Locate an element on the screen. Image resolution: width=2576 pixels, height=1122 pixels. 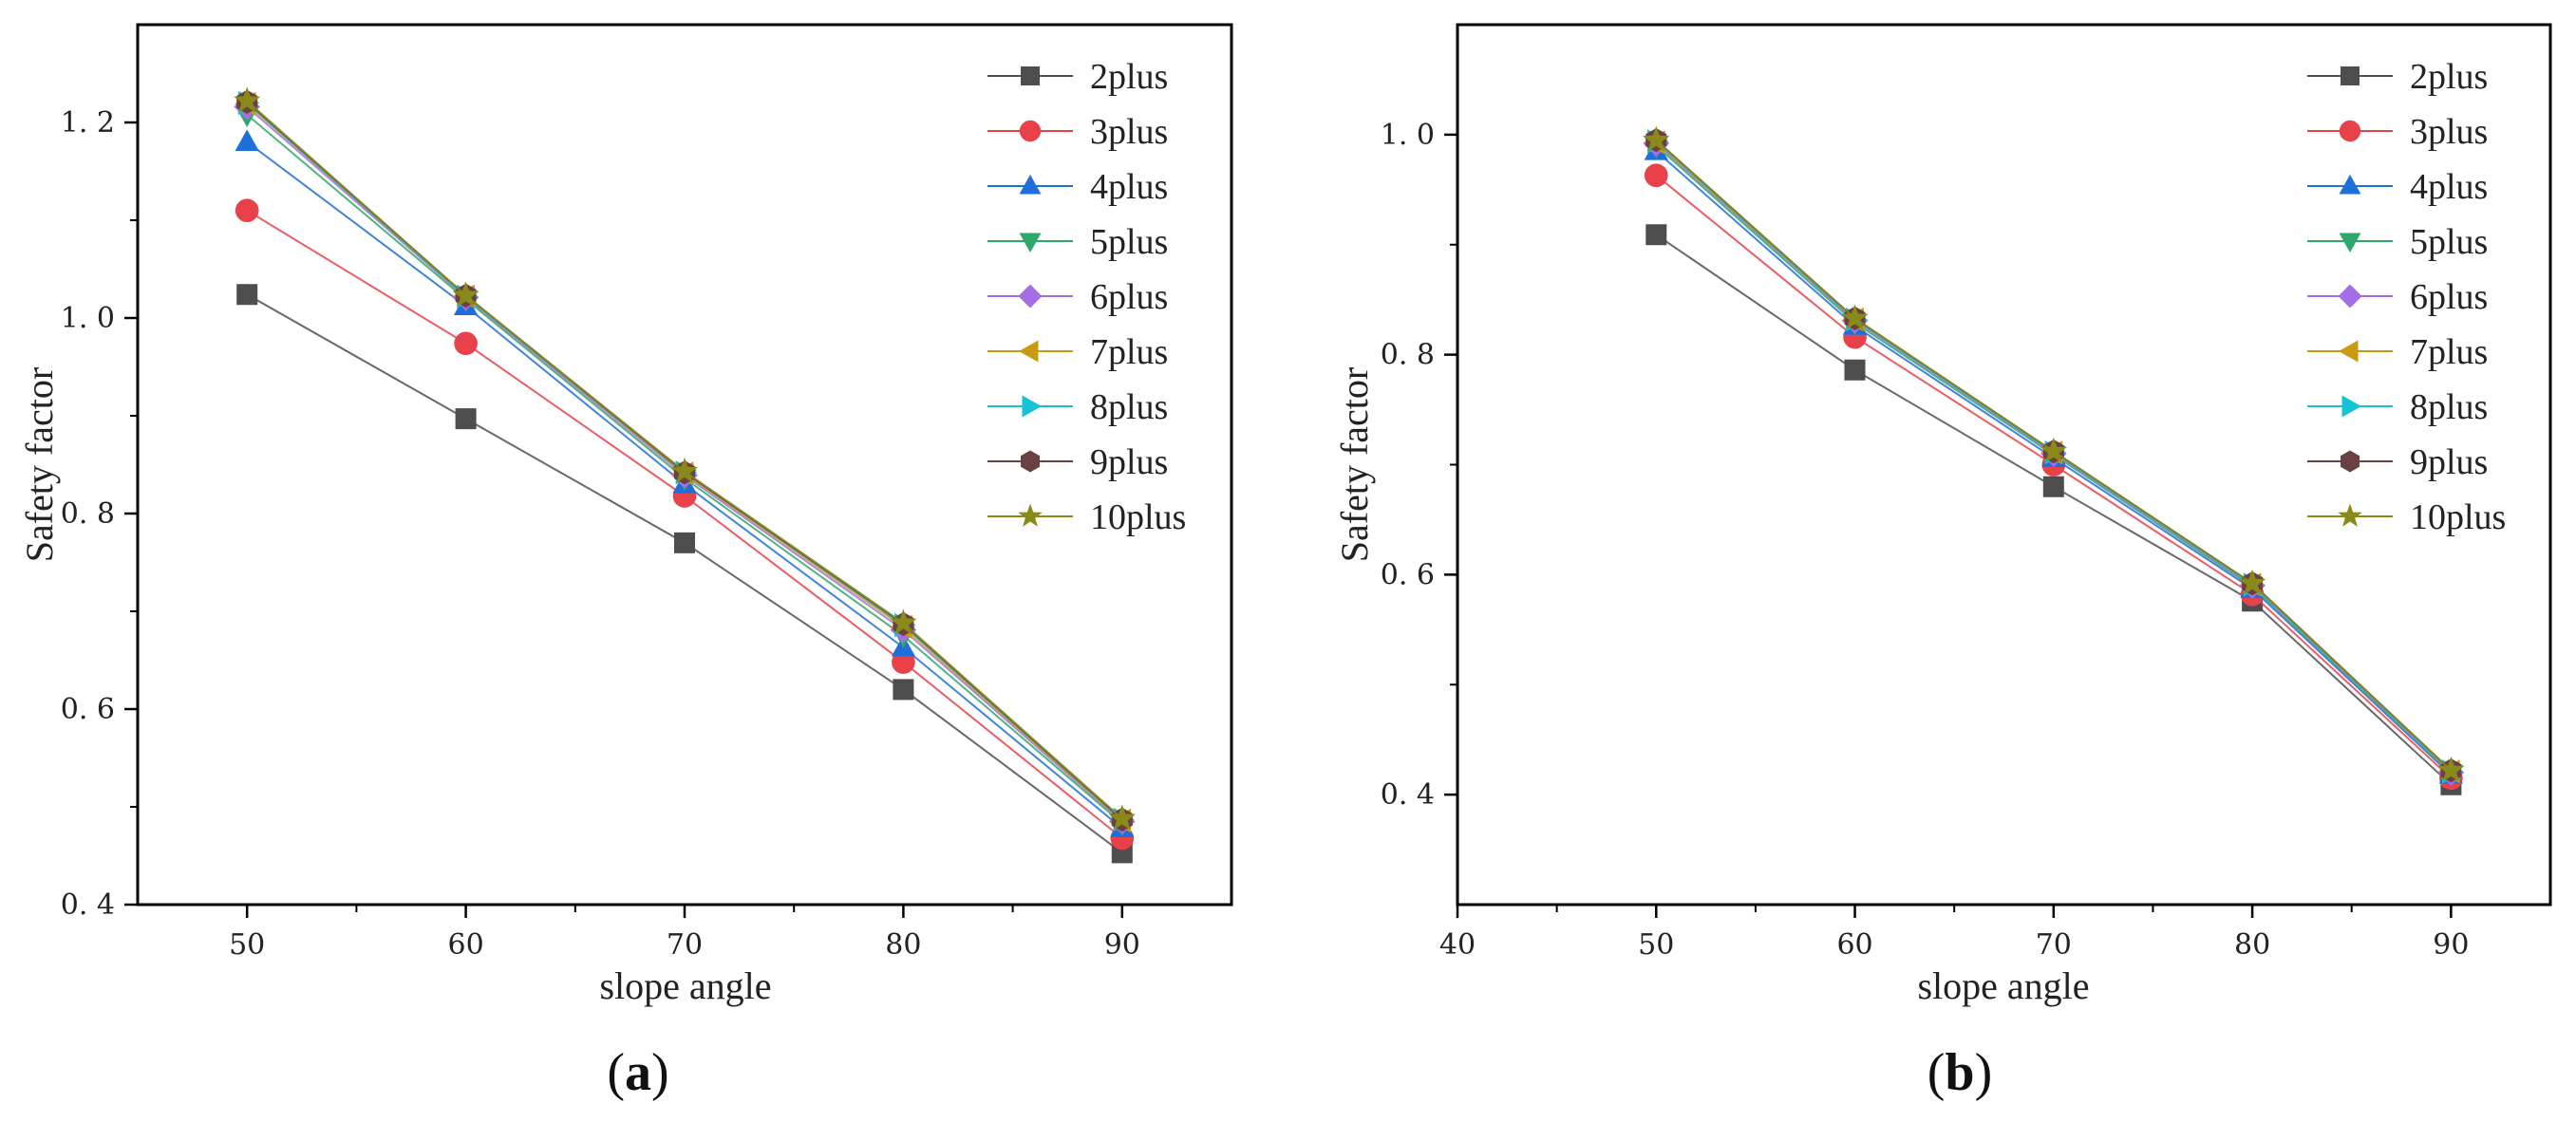
y-tick-label-b: 1. 0 is located at coordinates (1408, 135).